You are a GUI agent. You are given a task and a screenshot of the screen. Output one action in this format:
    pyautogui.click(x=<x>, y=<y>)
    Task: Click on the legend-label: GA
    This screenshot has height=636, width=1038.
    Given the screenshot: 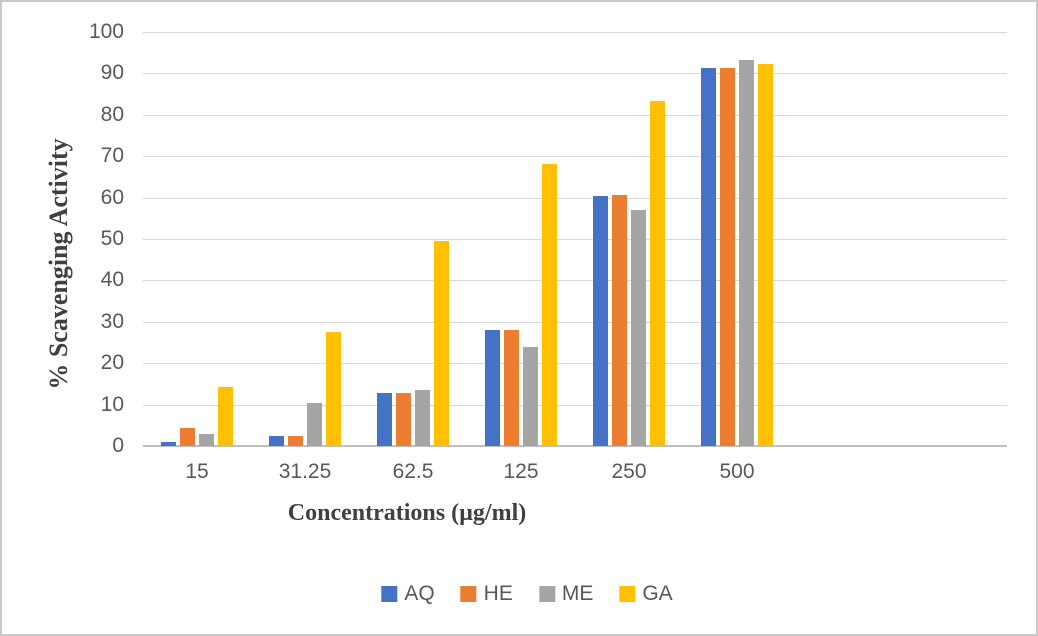 What is the action you would take?
    pyautogui.click(x=657, y=593)
    